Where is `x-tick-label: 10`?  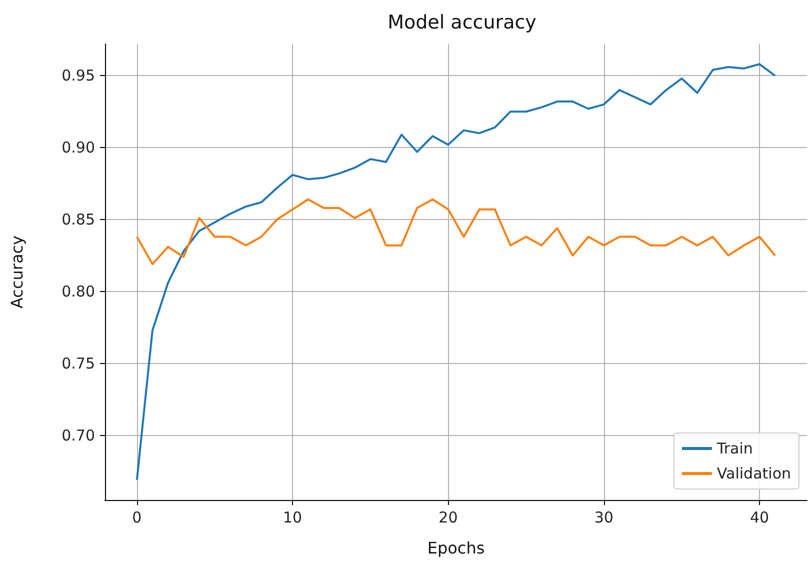
x-tick-label: 10 is located at coordinates (292, 517).